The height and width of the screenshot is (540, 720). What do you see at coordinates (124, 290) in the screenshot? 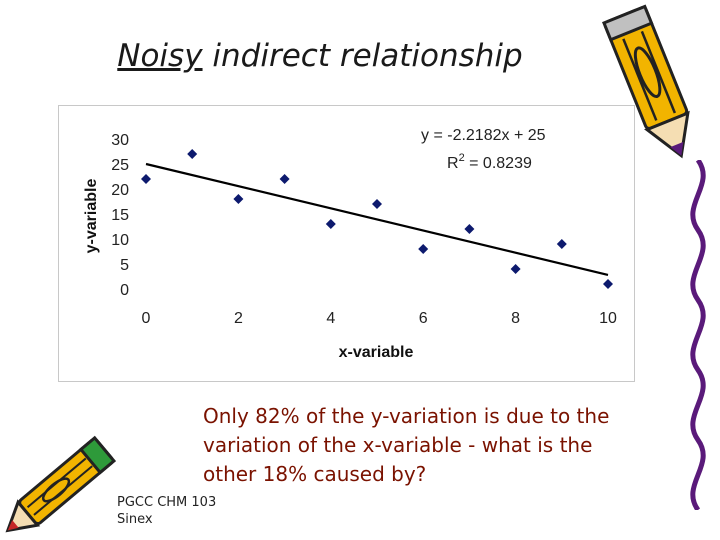
I see `y-tick-label: 0` at bounding box center [124, 290].